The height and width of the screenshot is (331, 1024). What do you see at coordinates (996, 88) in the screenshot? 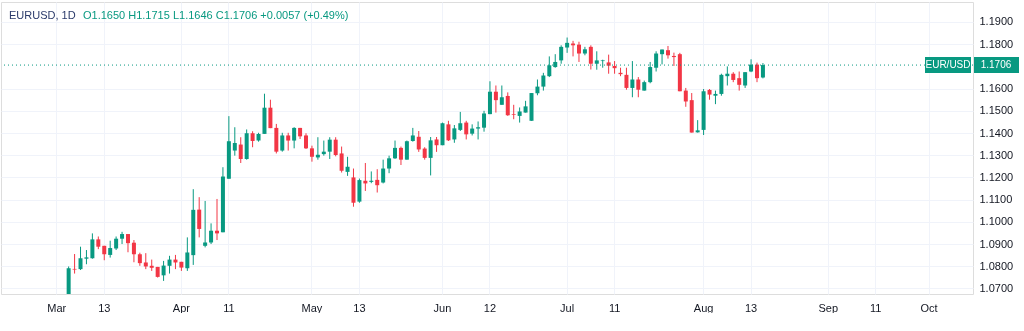
I see `y-tick-label: 1.1600` at bounding box center [996, 88].